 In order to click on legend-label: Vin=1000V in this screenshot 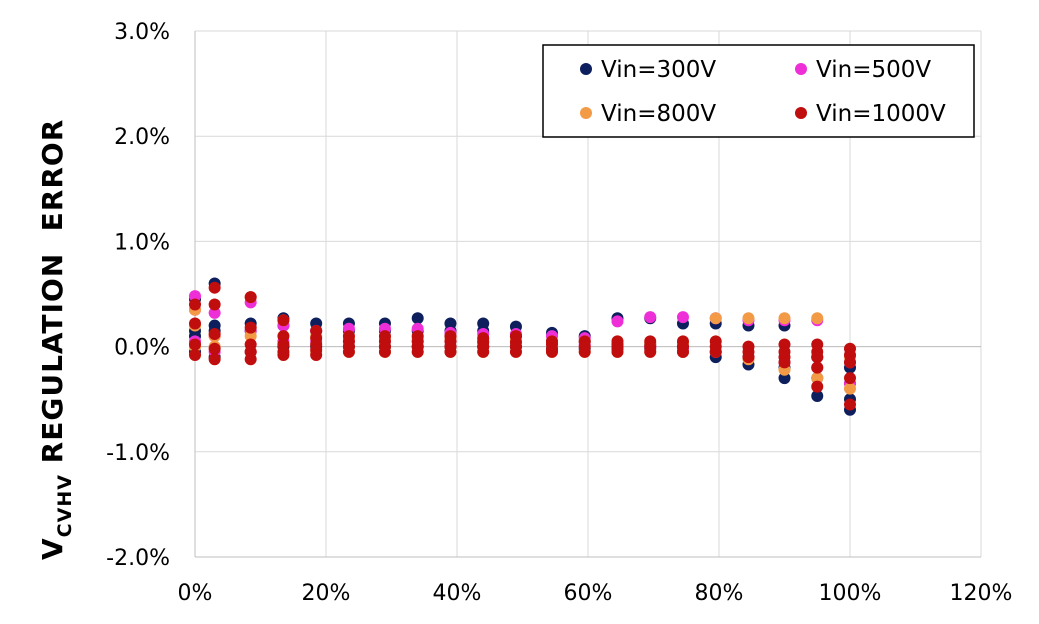, I will do `click(881, 114)`.